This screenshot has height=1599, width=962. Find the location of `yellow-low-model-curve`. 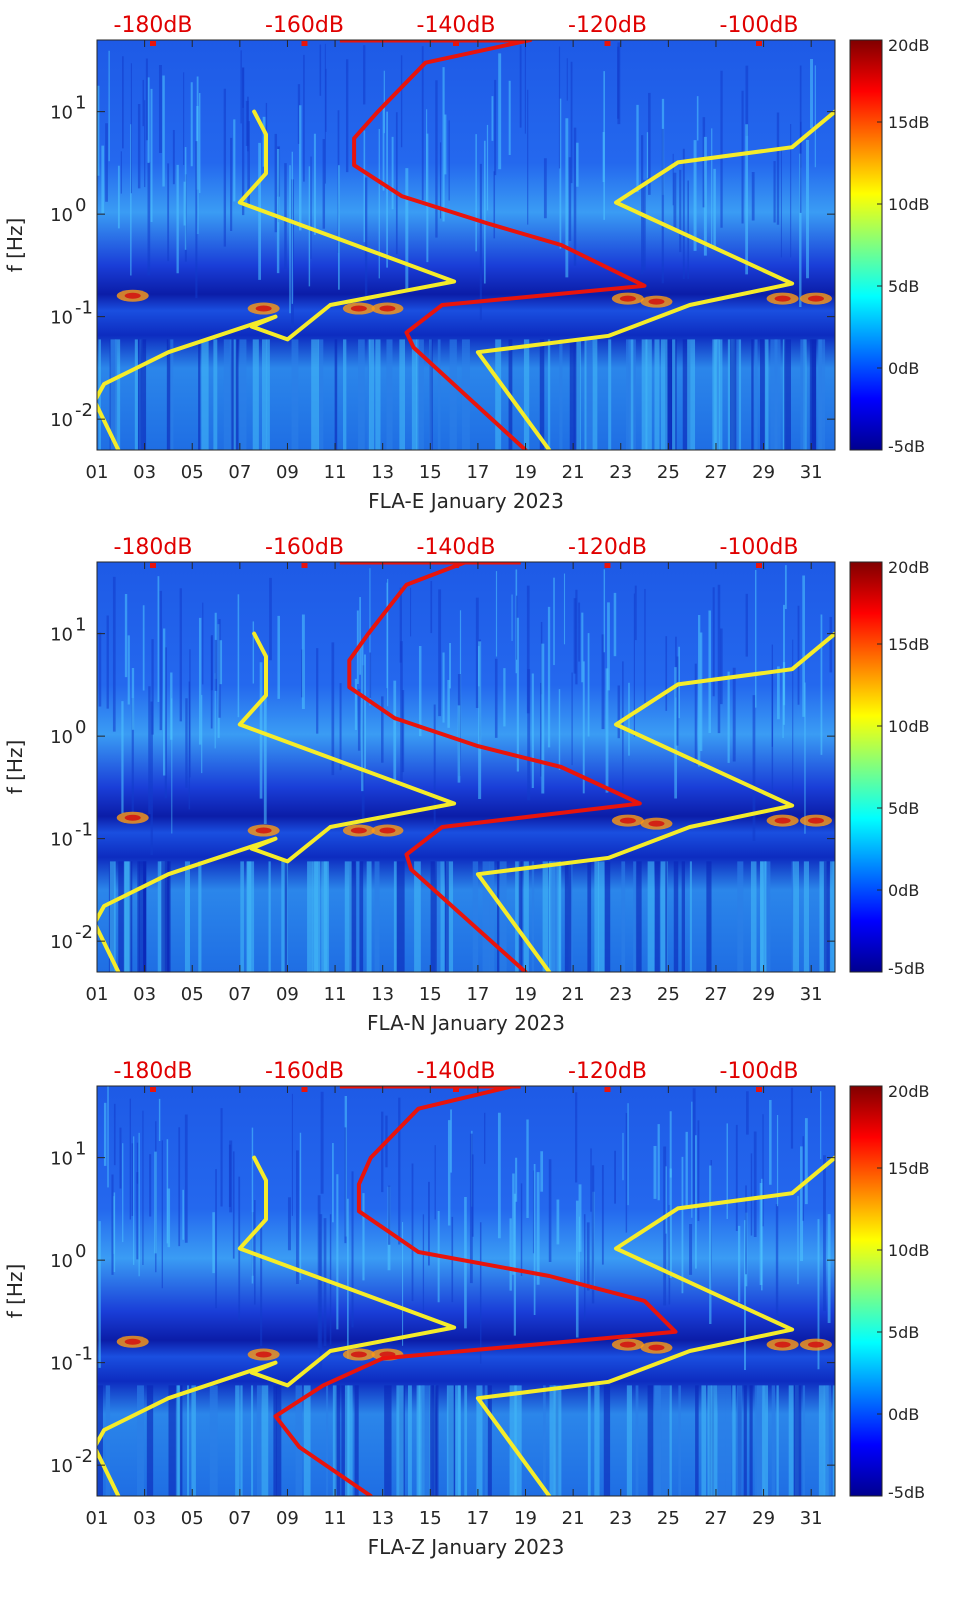

yellow-low-model-curve is located at coordinates (277, 279).